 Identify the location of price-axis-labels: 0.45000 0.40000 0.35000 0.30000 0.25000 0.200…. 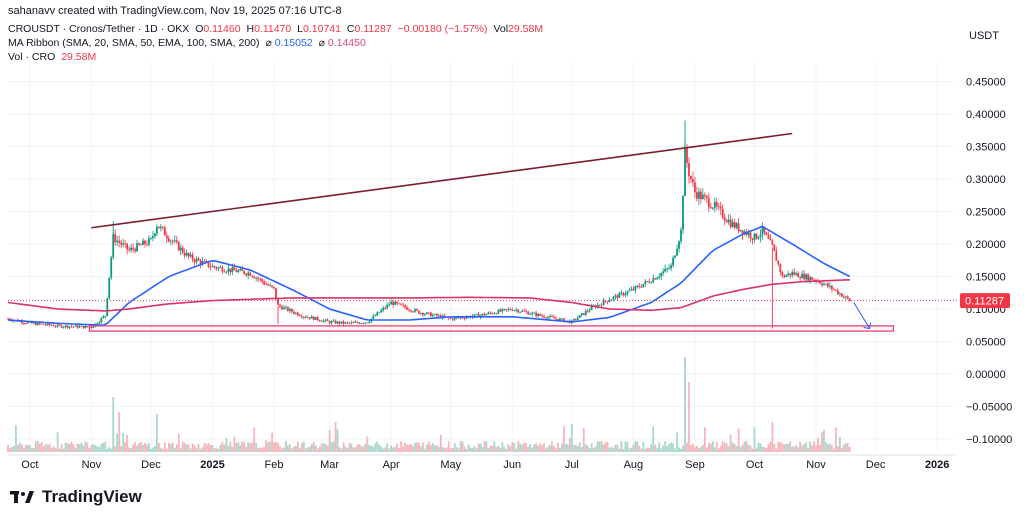
(989, 262).